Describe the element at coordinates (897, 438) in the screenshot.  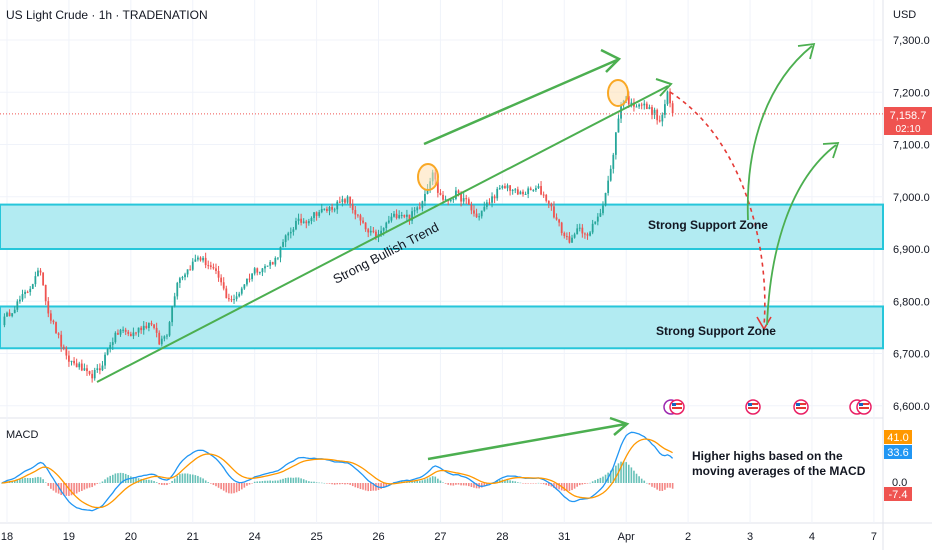
I see `macd-value-badge: 41.0` at that location.